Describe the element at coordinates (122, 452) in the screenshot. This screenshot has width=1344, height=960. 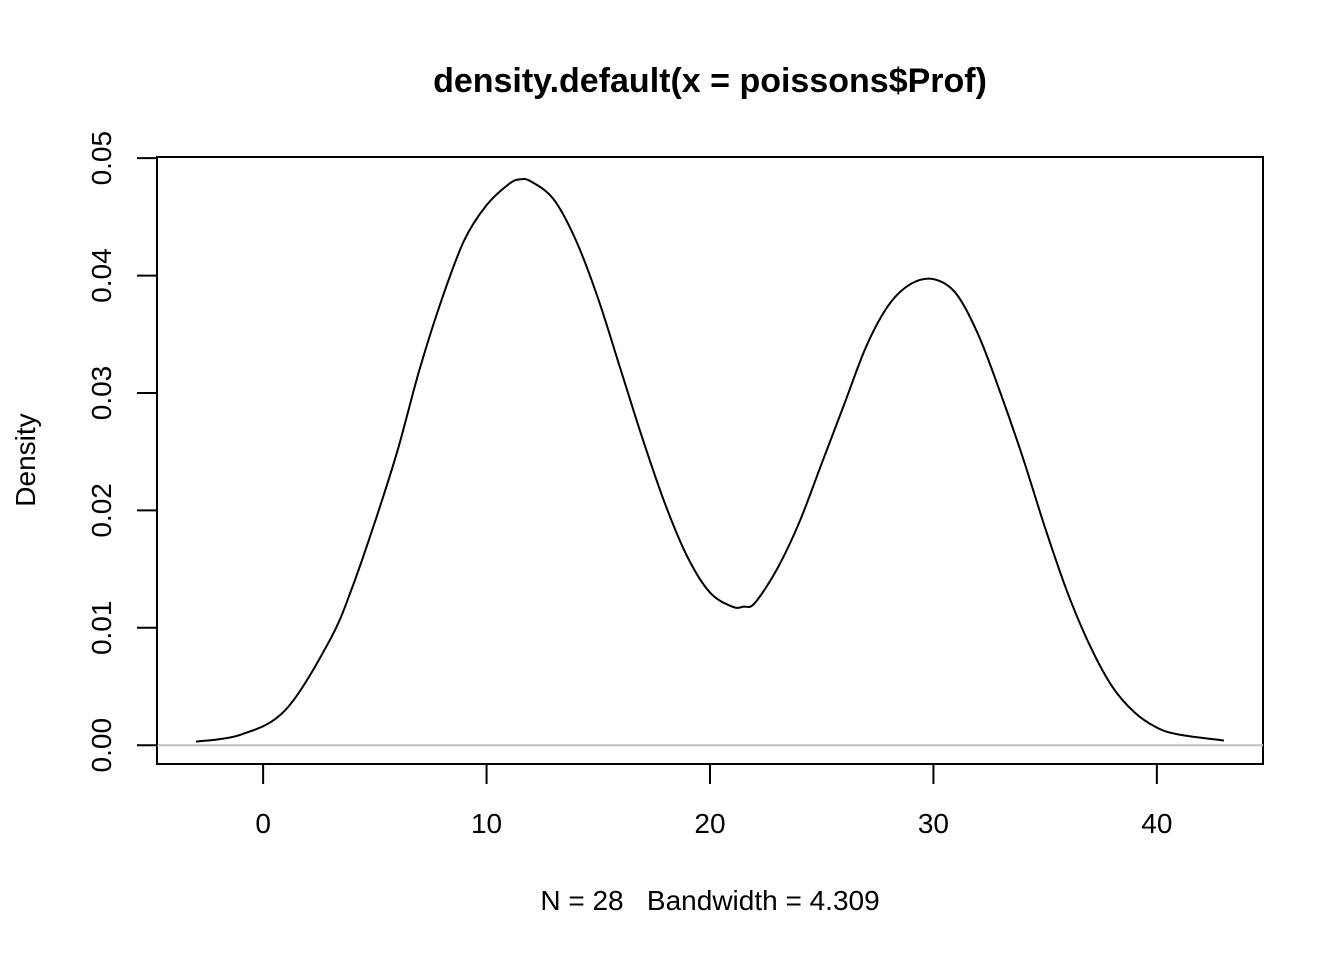
I see `y-axis: 0.00 0.01 0.02 0.03 0.04 0.05` at that location.